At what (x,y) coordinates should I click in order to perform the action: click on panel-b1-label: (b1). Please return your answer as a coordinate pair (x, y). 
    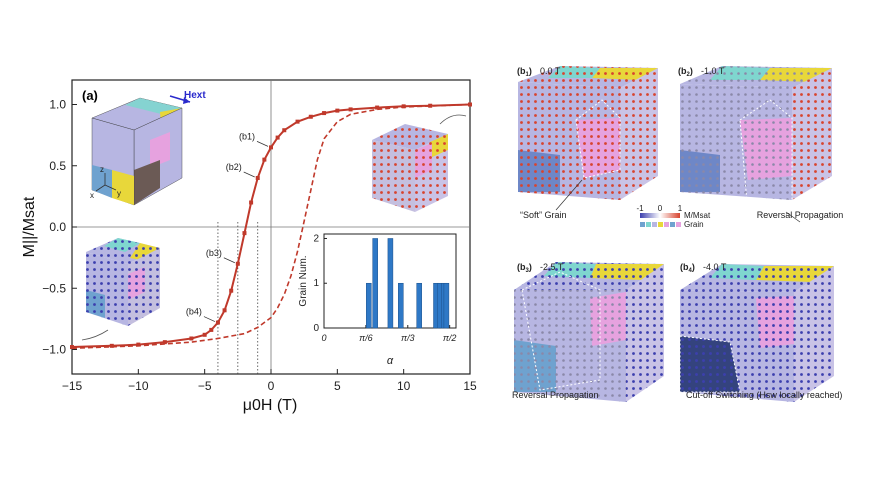
    Looking at the image, I should click on (524, 72).